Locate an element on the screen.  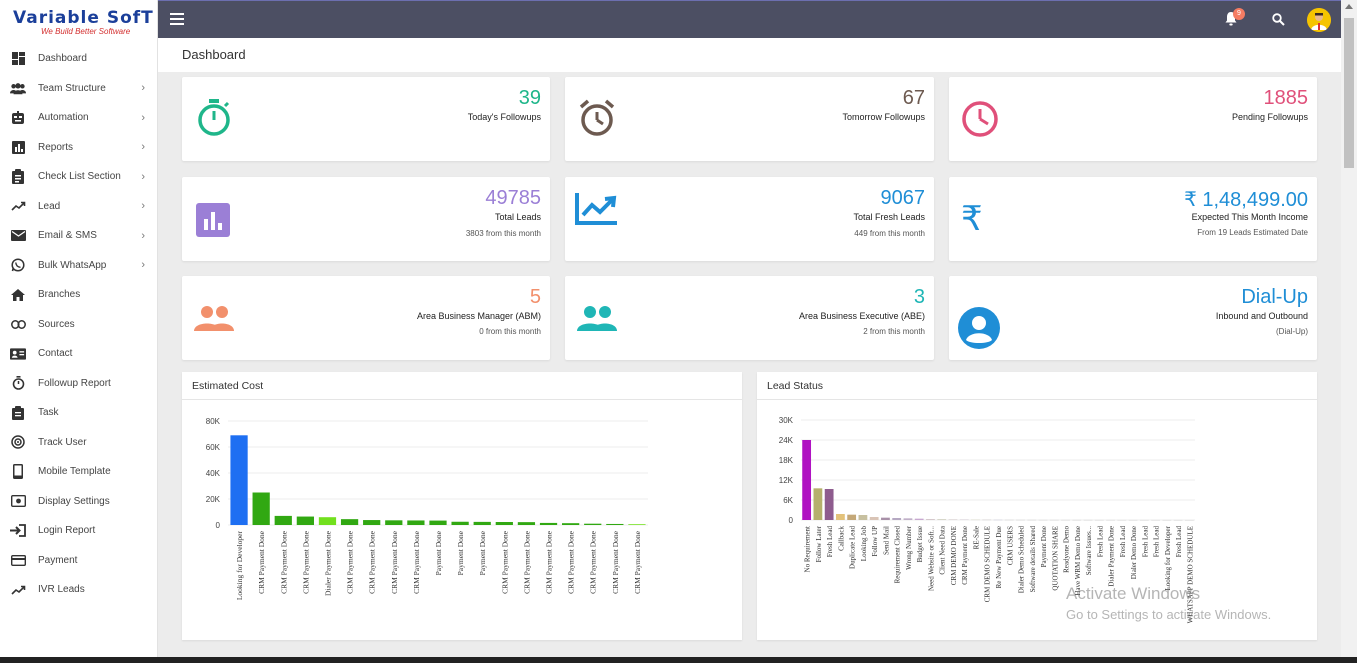
pending-followups-card: 1885 Pending Followups is located at coordinates (1133, 119).